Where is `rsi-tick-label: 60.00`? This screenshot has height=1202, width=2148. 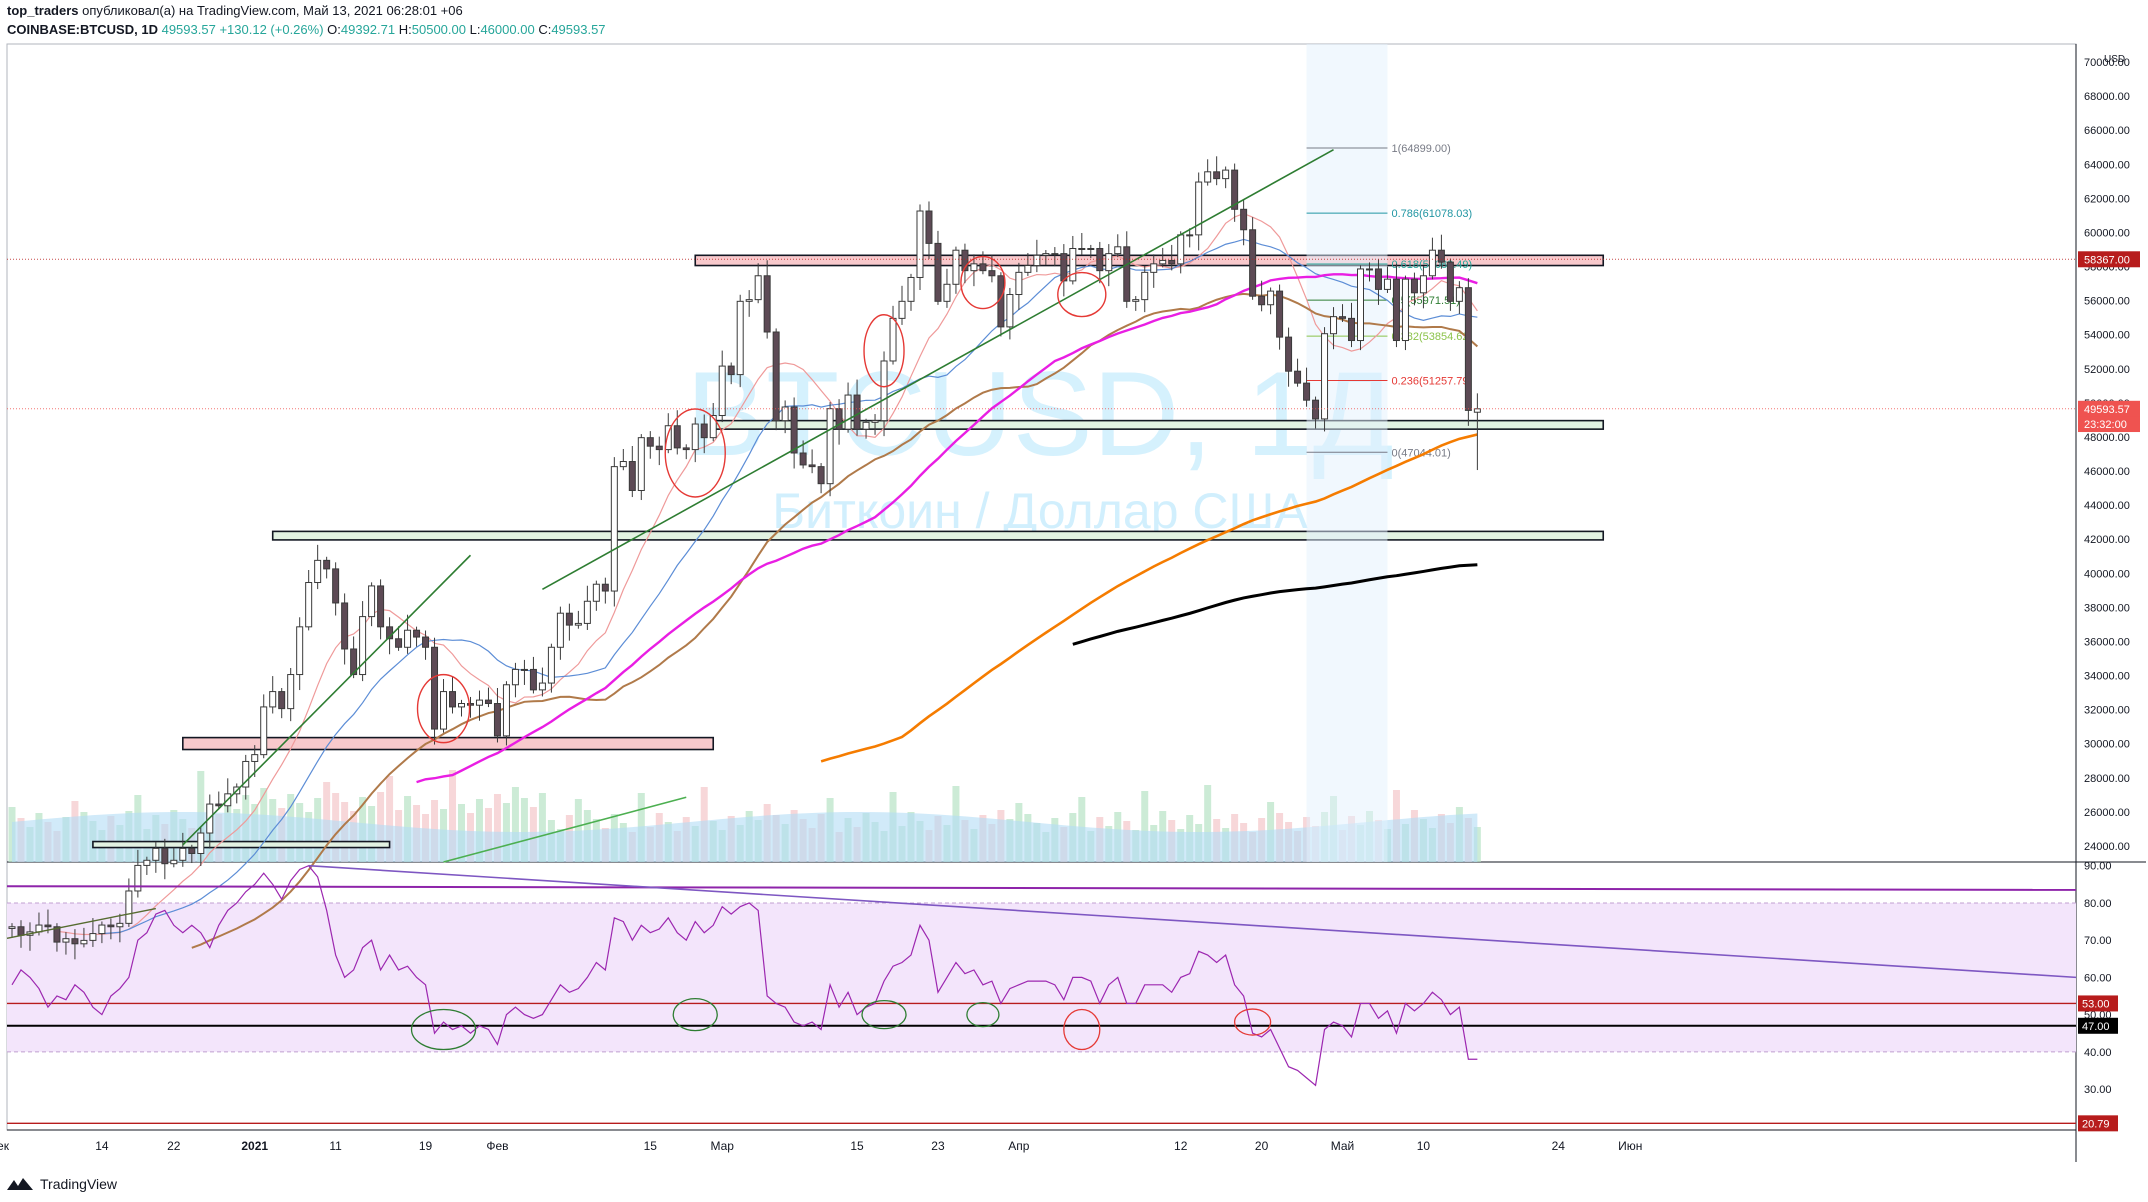
rsi-tick-label: 60.00 is located at coordinates (2098, 978).